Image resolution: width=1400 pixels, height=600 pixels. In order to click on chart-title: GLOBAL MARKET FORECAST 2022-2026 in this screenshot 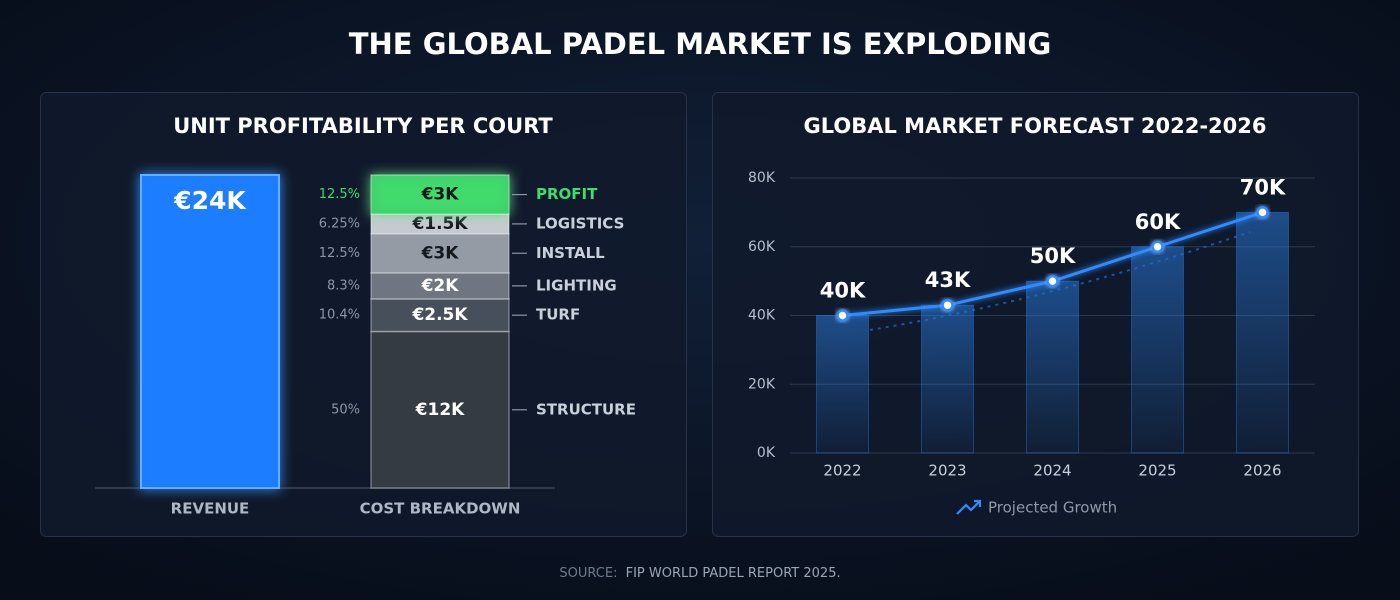, I will do `click(1035, 126)`.